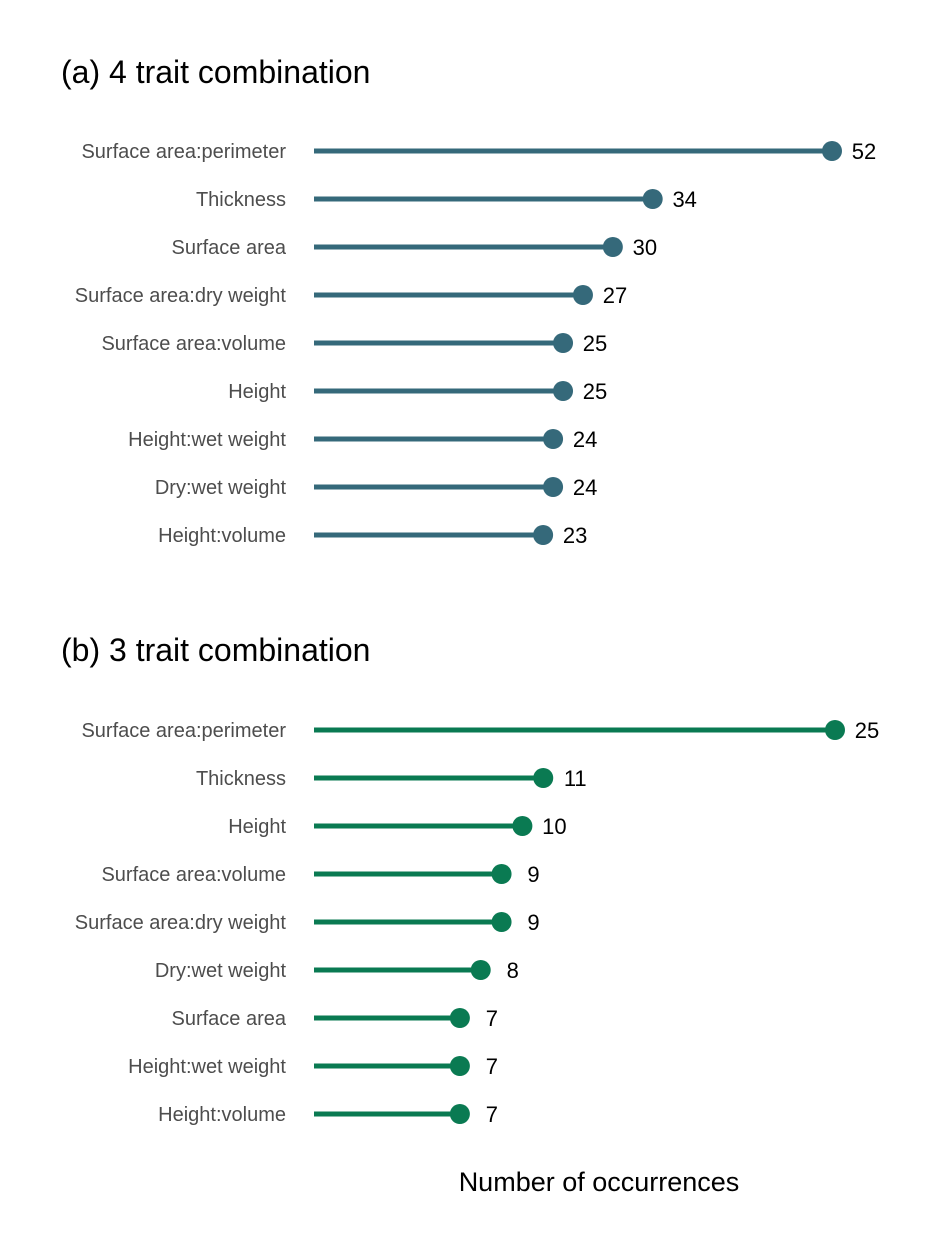 The height and width of the screenshot is (1259, 944). What do you see at coordinates (554, 826) in the screenshot?
I see `value-label: 10` at bounding box center [554, 826].